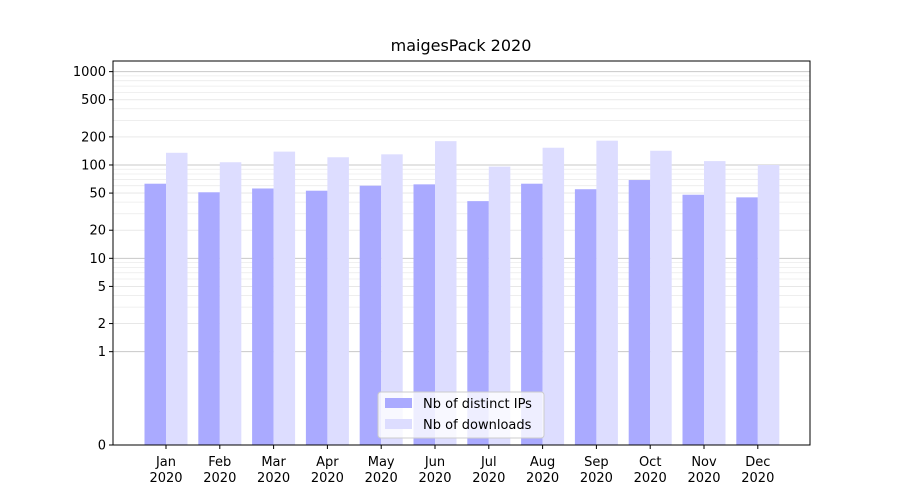 This screenshot has width=900, height=500. Describe the element at coordinates (97, 259) in the screenshot. I see `y-tick-label: 10` at that location.